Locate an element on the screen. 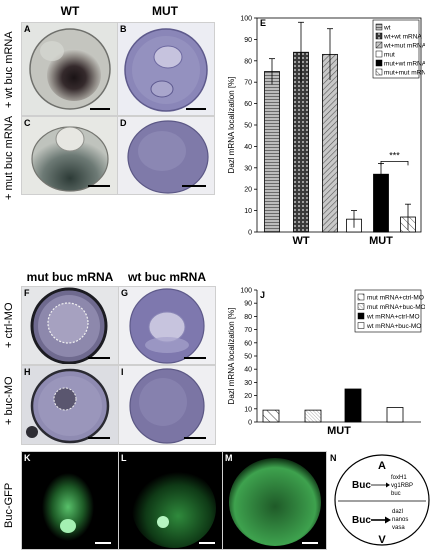 The height and width of the screenshot is (550, 435). chart-j-ytick-label: 60 is located at coordinates (248, 343).